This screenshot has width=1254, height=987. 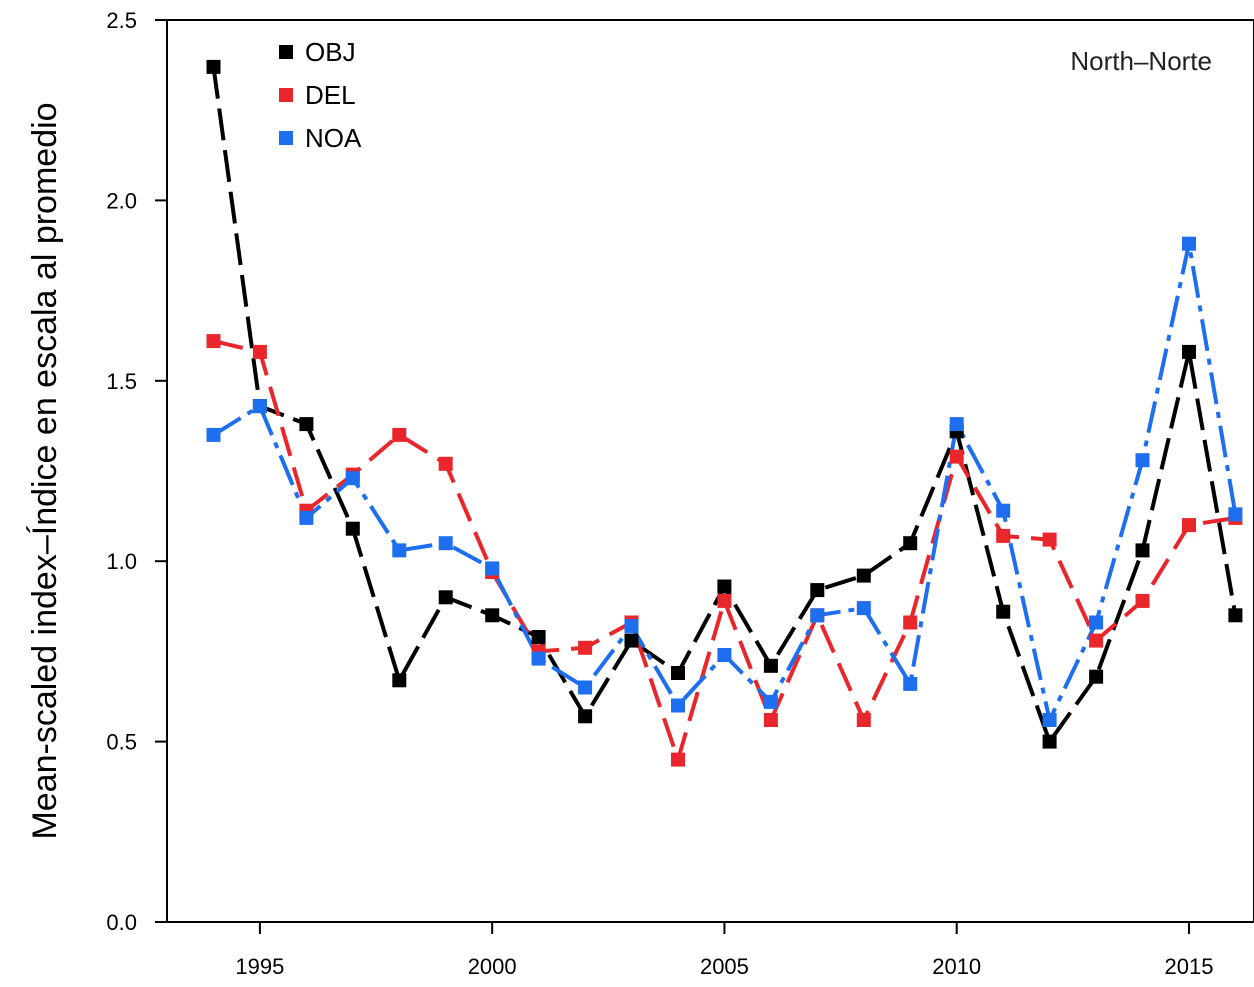 What do you see at coordinates (492, 615) in the screenshot?
I see `point-obj-2000` at bounding box center [492, 615].